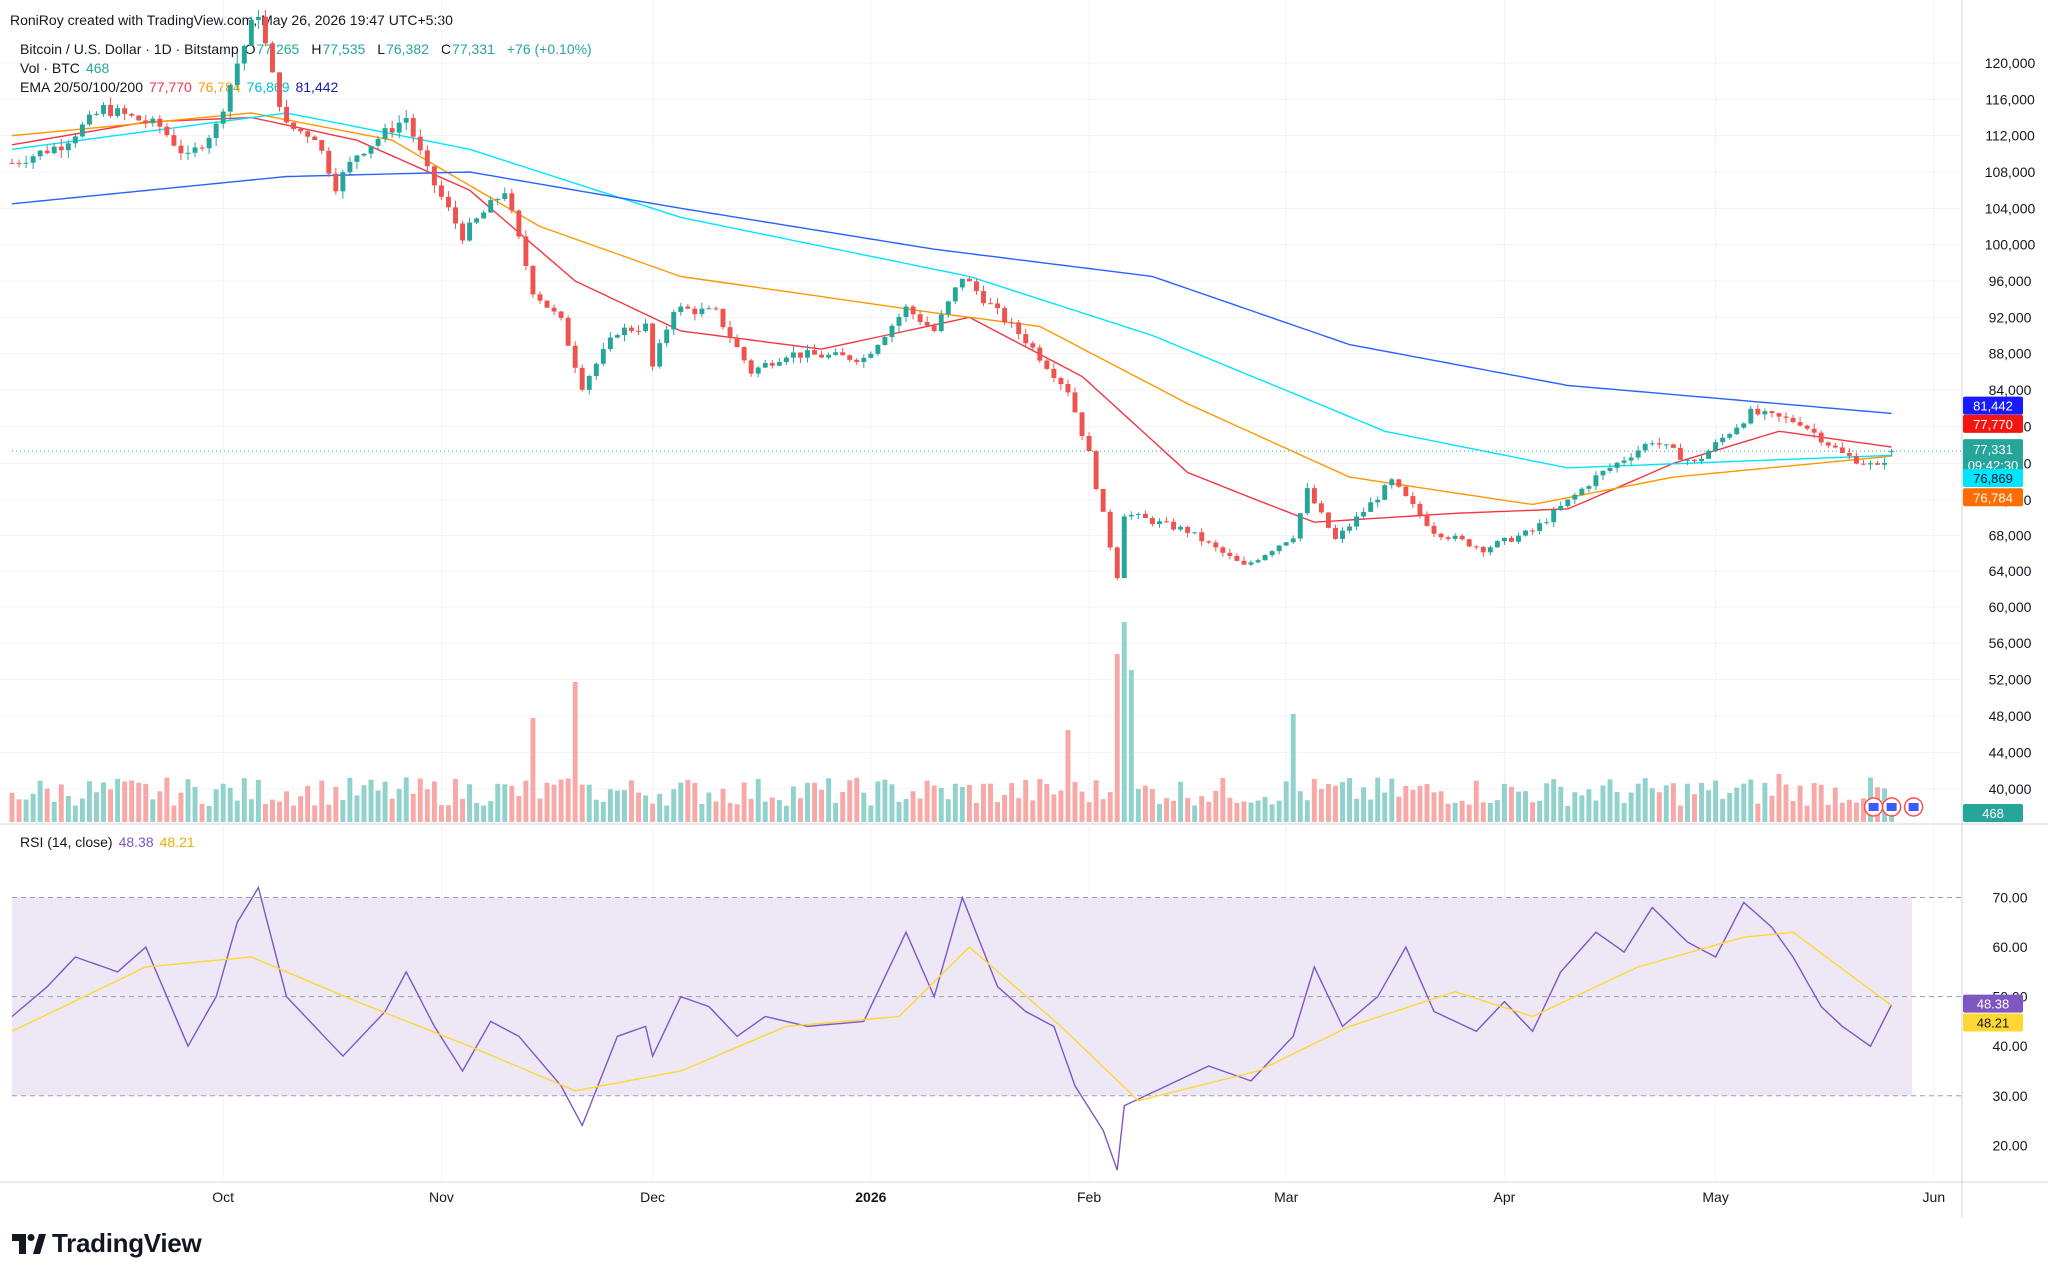 This screenshot has width=2048, height=1278. I want to click on ema200-badge: 81,442, so click(1993, 405).